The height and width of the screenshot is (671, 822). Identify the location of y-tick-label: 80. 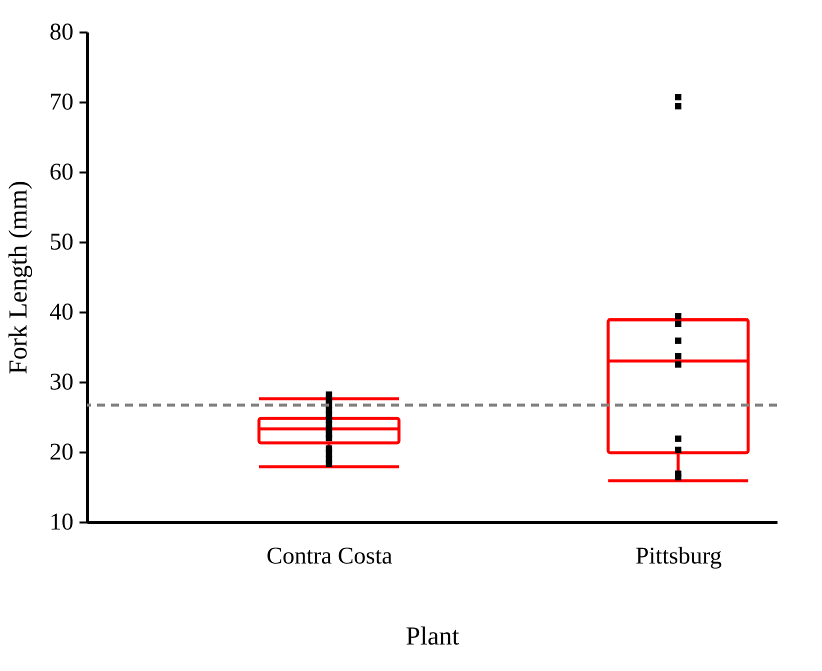
(62, 33).